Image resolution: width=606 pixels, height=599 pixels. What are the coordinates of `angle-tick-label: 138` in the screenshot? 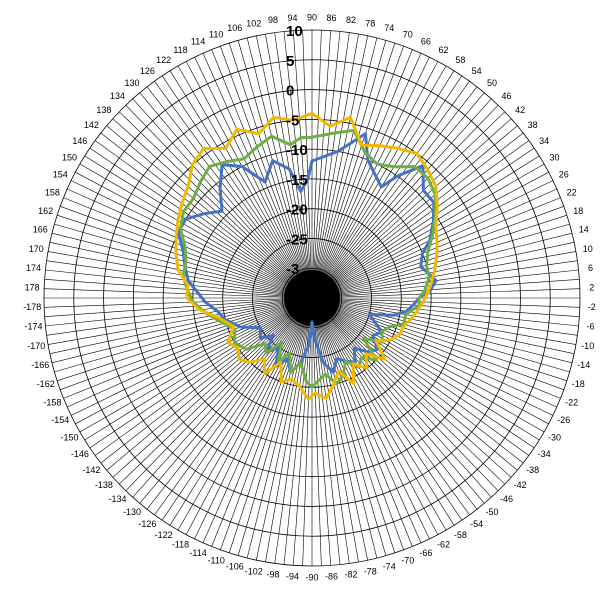 It's located at (103, 110).